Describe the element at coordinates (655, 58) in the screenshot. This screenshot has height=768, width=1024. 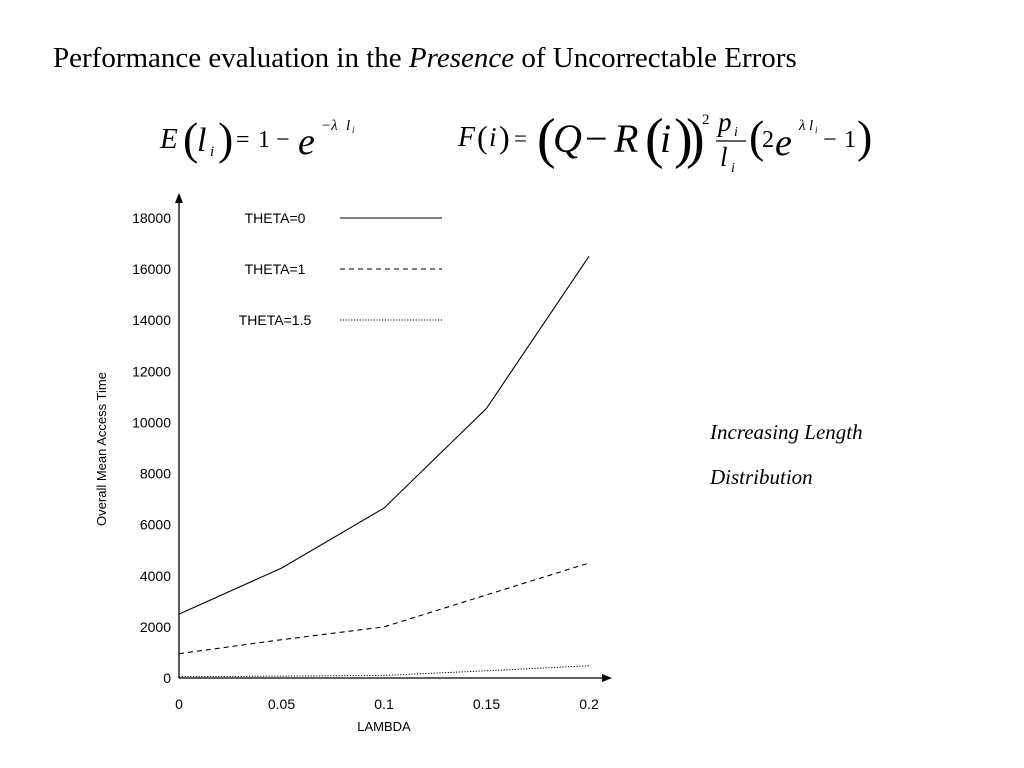
I see `slide-title-end: of Uncorrectable Errors` at that location.